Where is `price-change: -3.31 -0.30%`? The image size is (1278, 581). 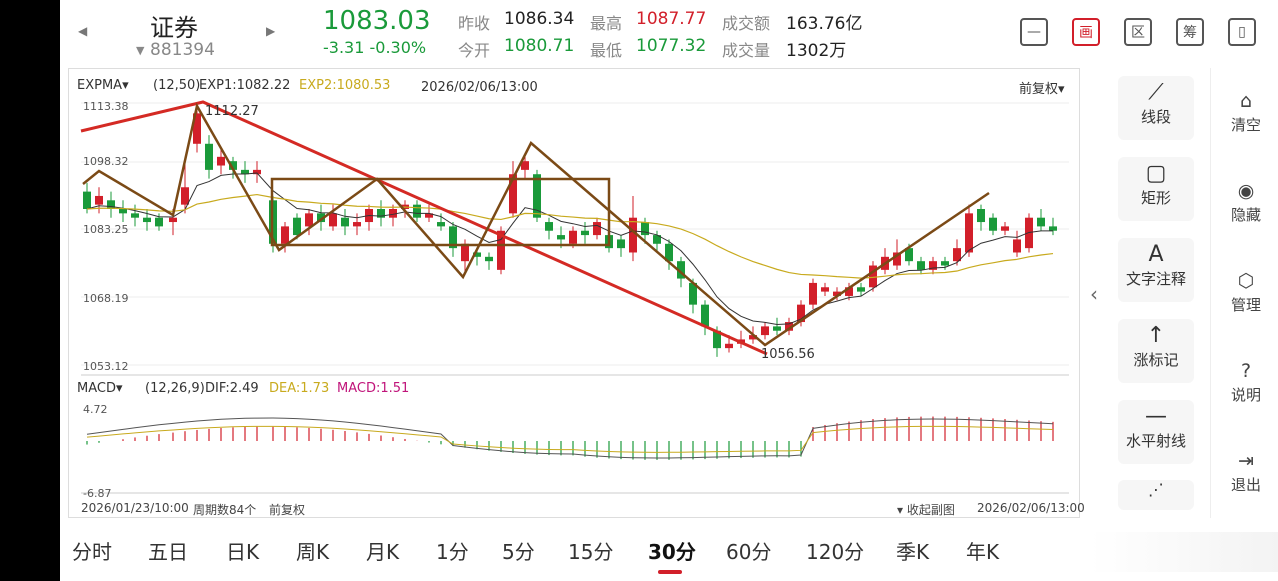 price-change: -3.31 -0.30% is located at coordinates (375, 47).